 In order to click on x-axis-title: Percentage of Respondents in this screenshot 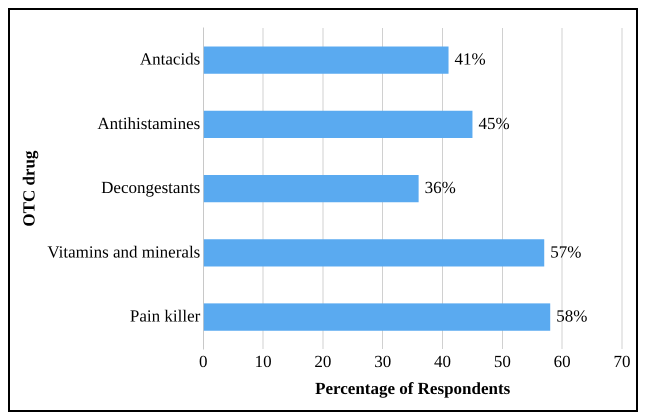, I will do `click(413, 388)`.